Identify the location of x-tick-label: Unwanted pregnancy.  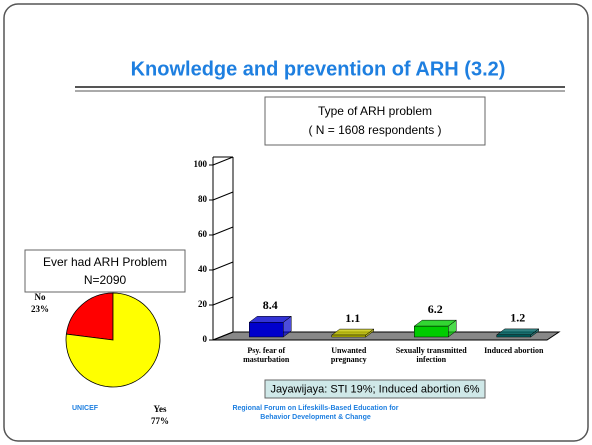
(348, 355).